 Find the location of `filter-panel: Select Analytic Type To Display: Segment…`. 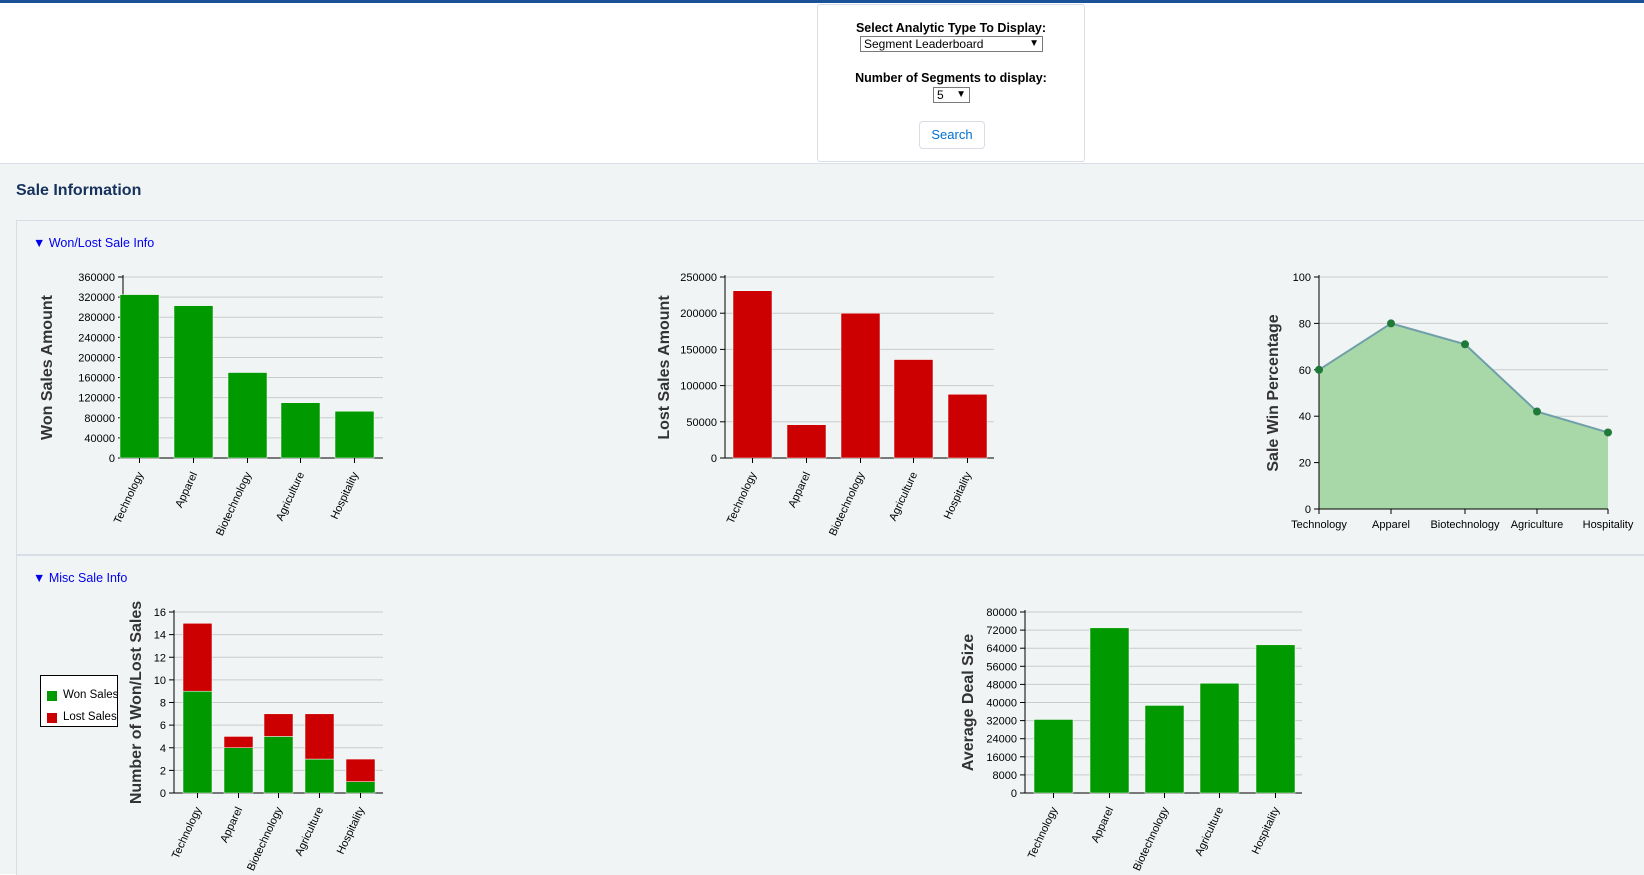

filter-panel: Select Analytic Type To Display: Segment… is located at coordinates (951, 83).